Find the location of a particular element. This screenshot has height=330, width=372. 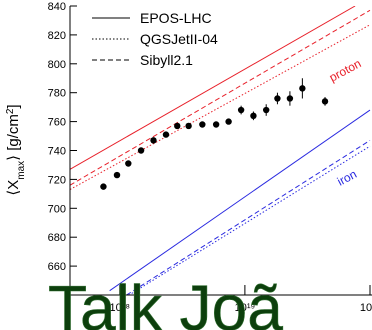

x-tick-label: 10¹⁹ is located at coordinates (245, 308).